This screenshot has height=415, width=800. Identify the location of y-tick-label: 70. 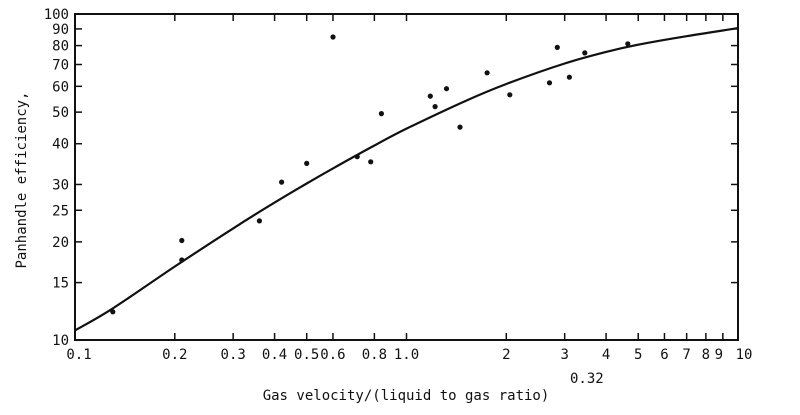
(60, 65).